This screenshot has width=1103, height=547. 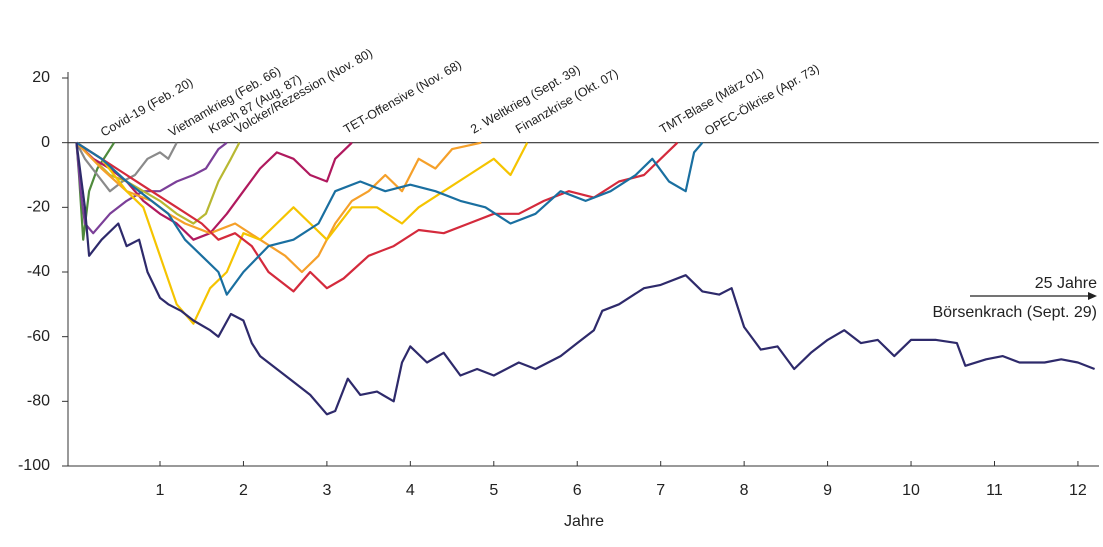 What do you see at coordinates (38, 271) in the screenshot?
I see `y-tick-label: -40` at bounding box center [38, 271].